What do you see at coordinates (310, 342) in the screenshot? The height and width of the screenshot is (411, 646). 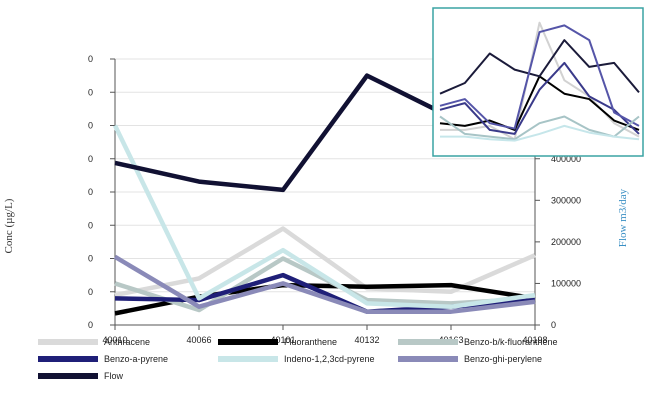 I see `legend-label-fluoranthene: Fluoranthene` at bounding box center [310, 342].